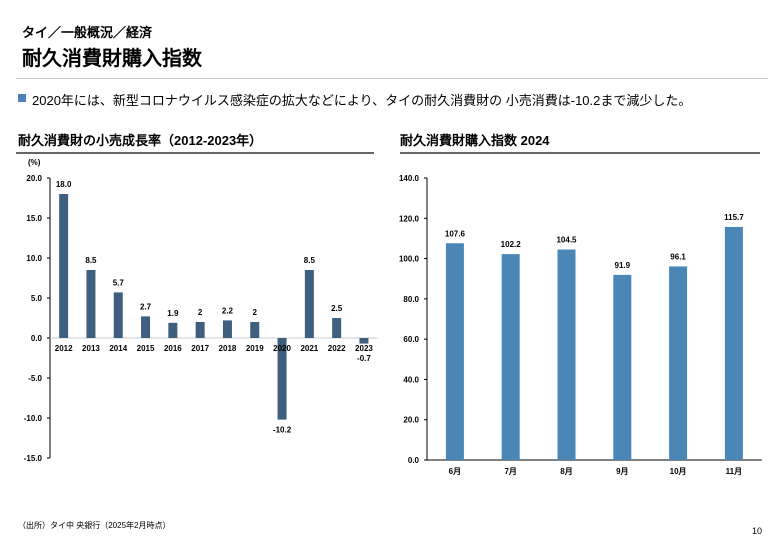 The width and height of the screenshot is (780, 540). I want to click on bar-2013, so click(91, 304).